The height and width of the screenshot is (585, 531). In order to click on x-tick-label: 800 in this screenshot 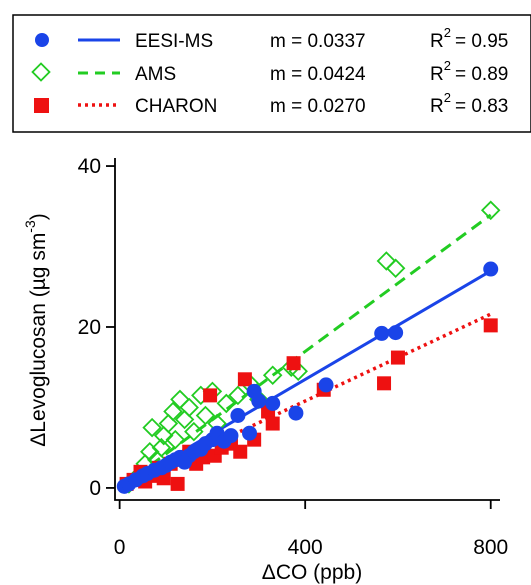, I will do `click(490, 547)`.